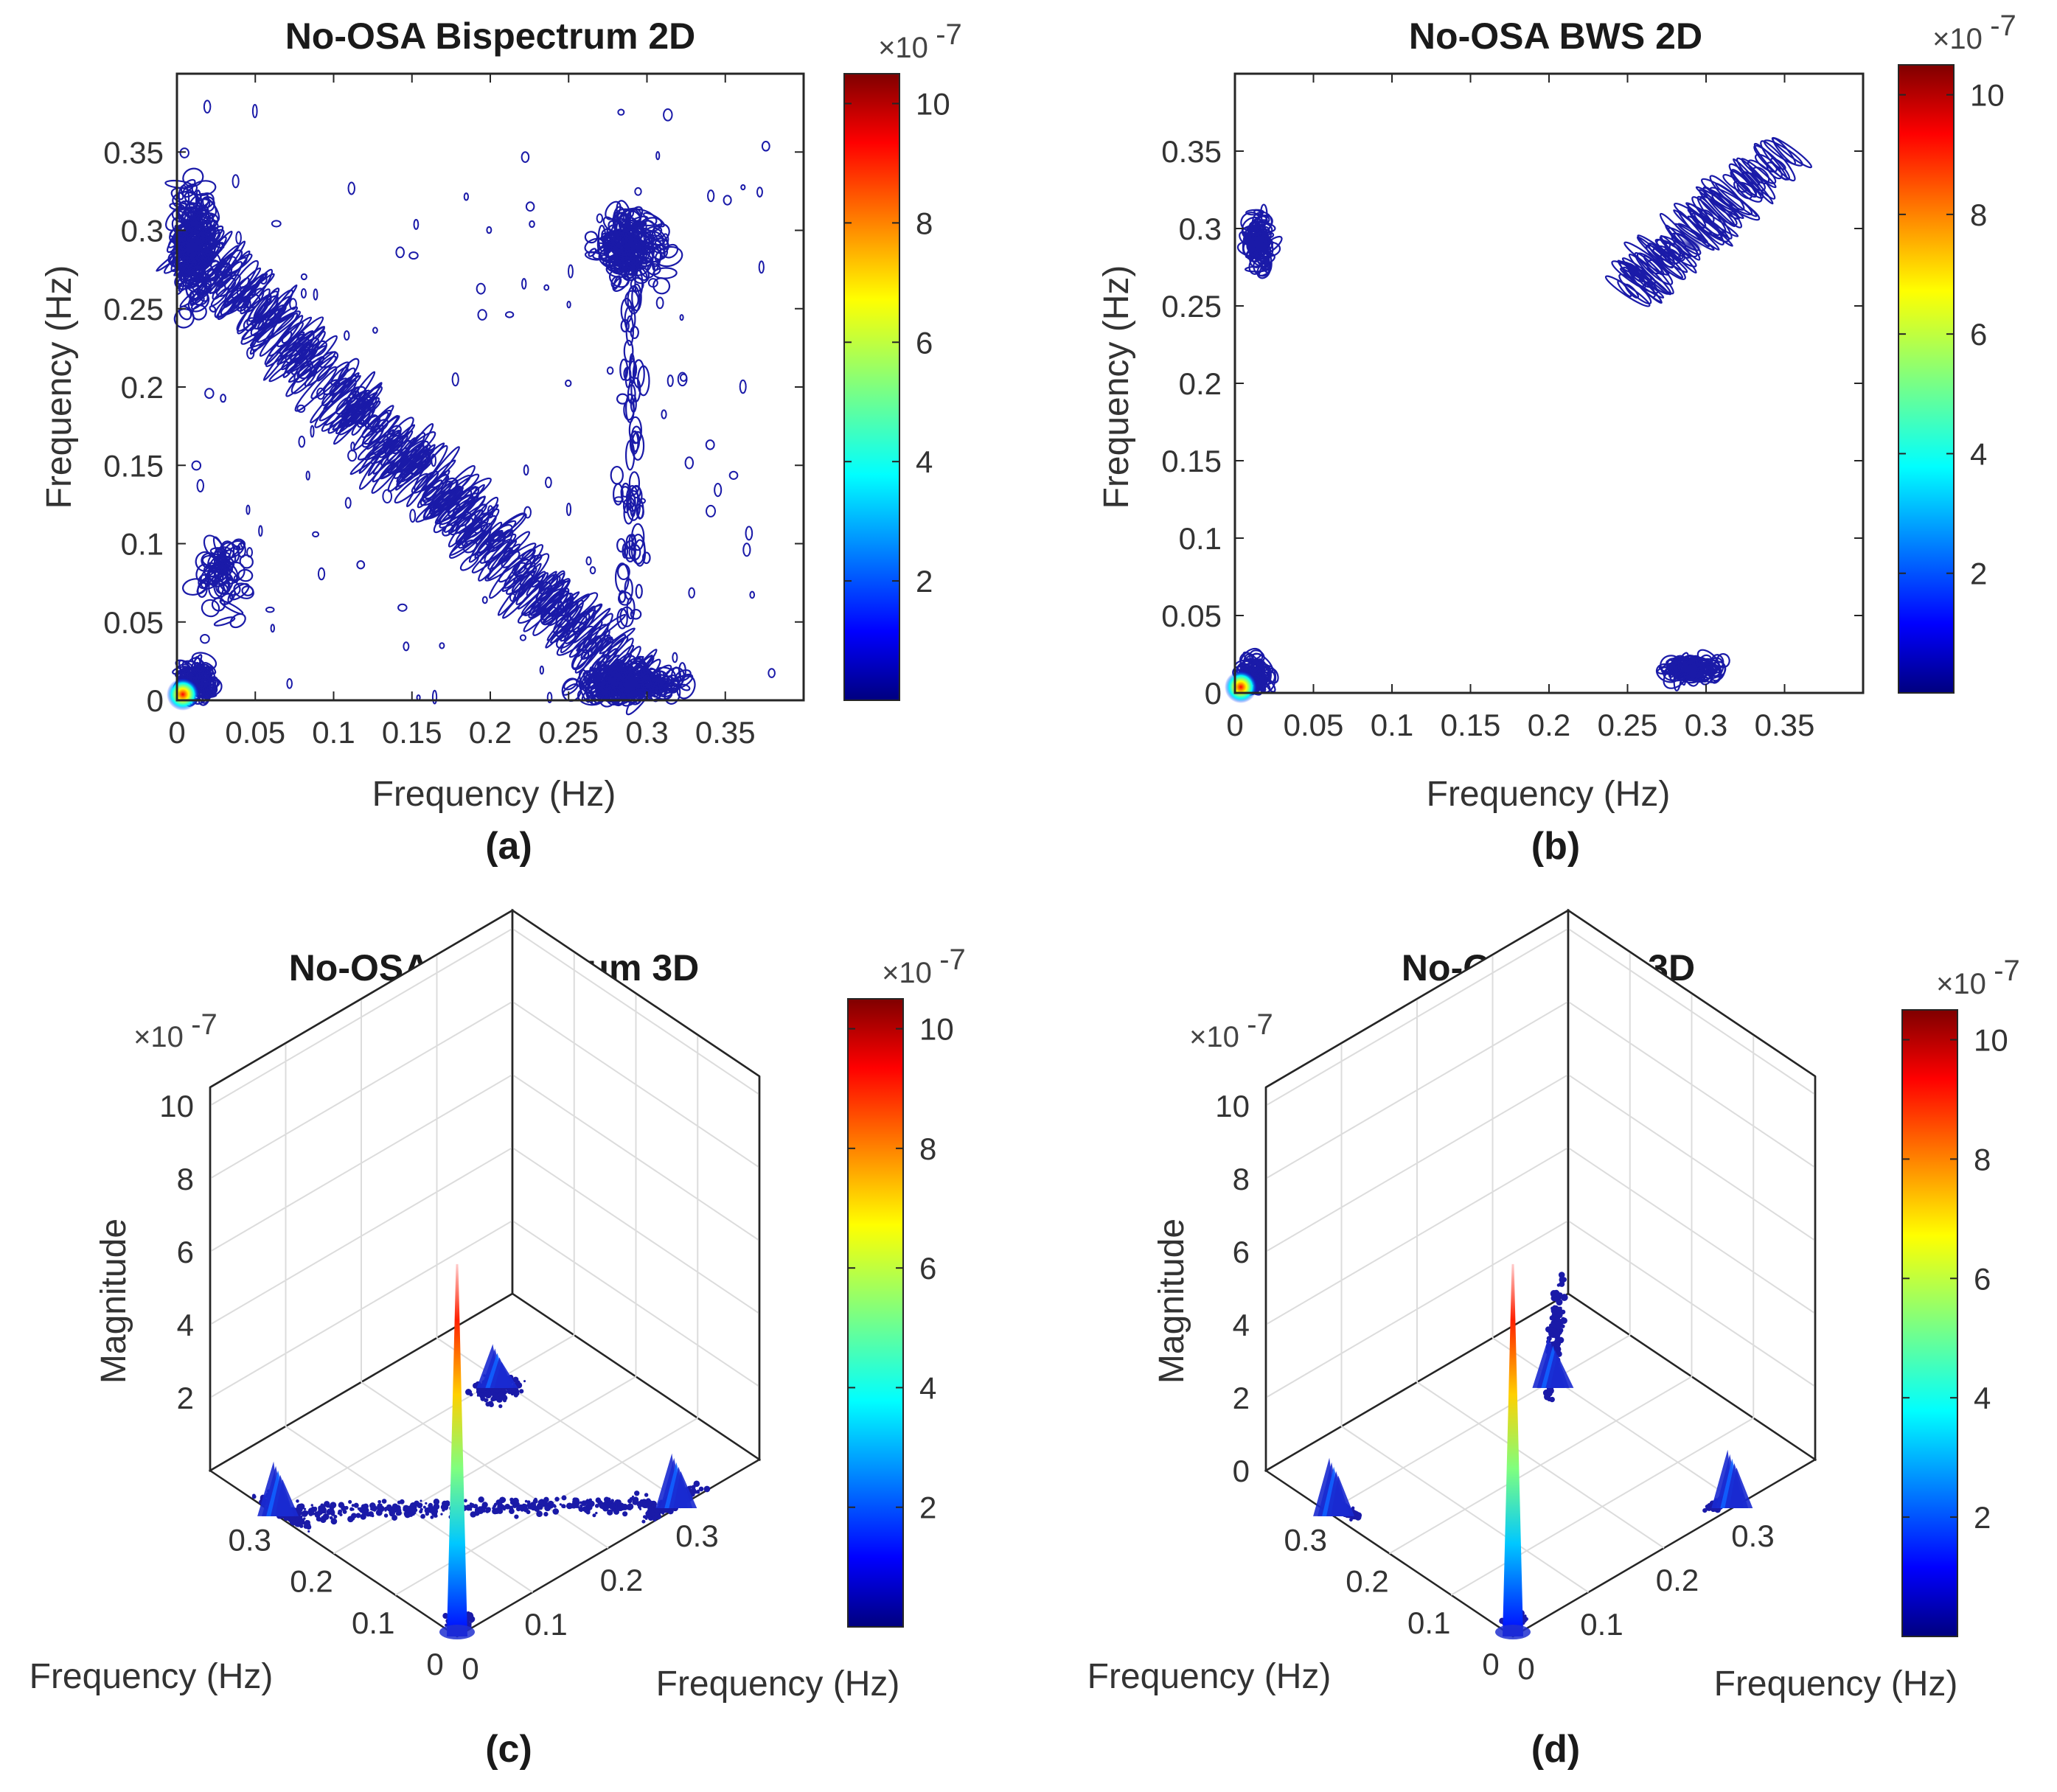  I want to click on pb-ytick-label: 0.35, so click(1191, 151).